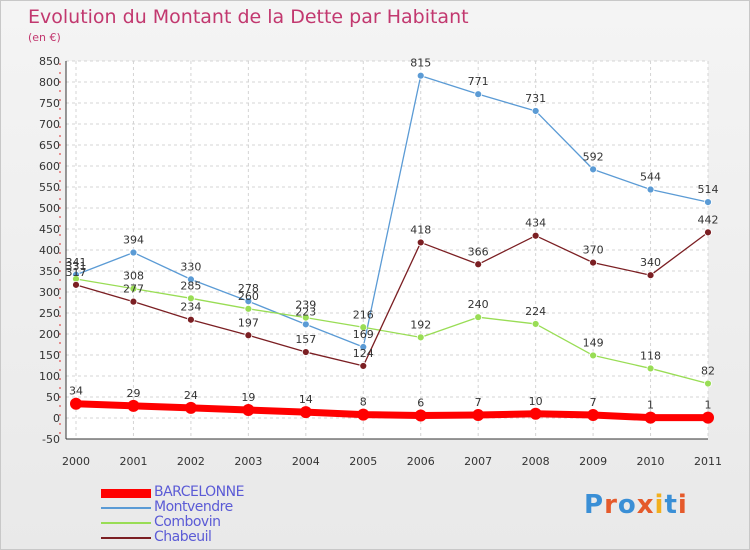  I want to click on data-label: 234, so click(190, 307).